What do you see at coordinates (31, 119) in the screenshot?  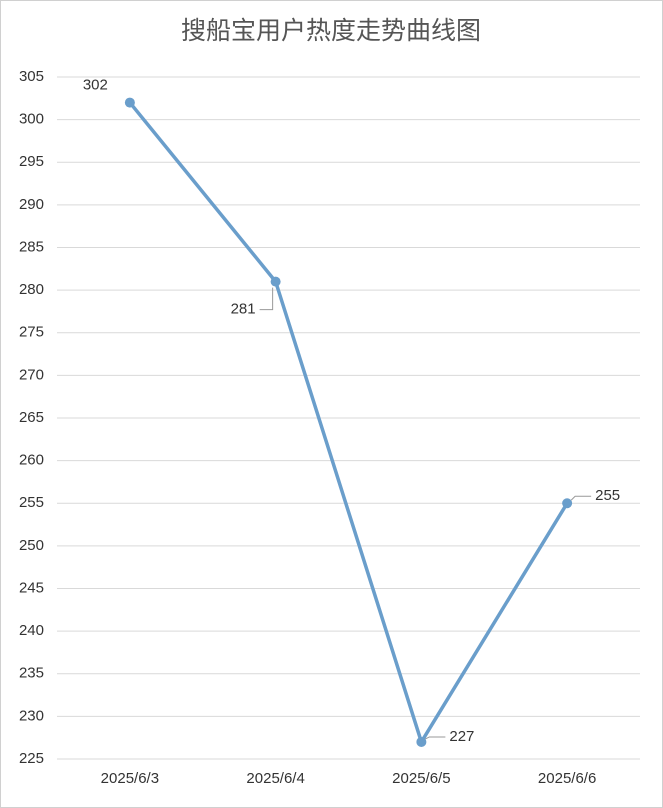 I see `y-tick-label: 300` at bounding box center [31, 119].